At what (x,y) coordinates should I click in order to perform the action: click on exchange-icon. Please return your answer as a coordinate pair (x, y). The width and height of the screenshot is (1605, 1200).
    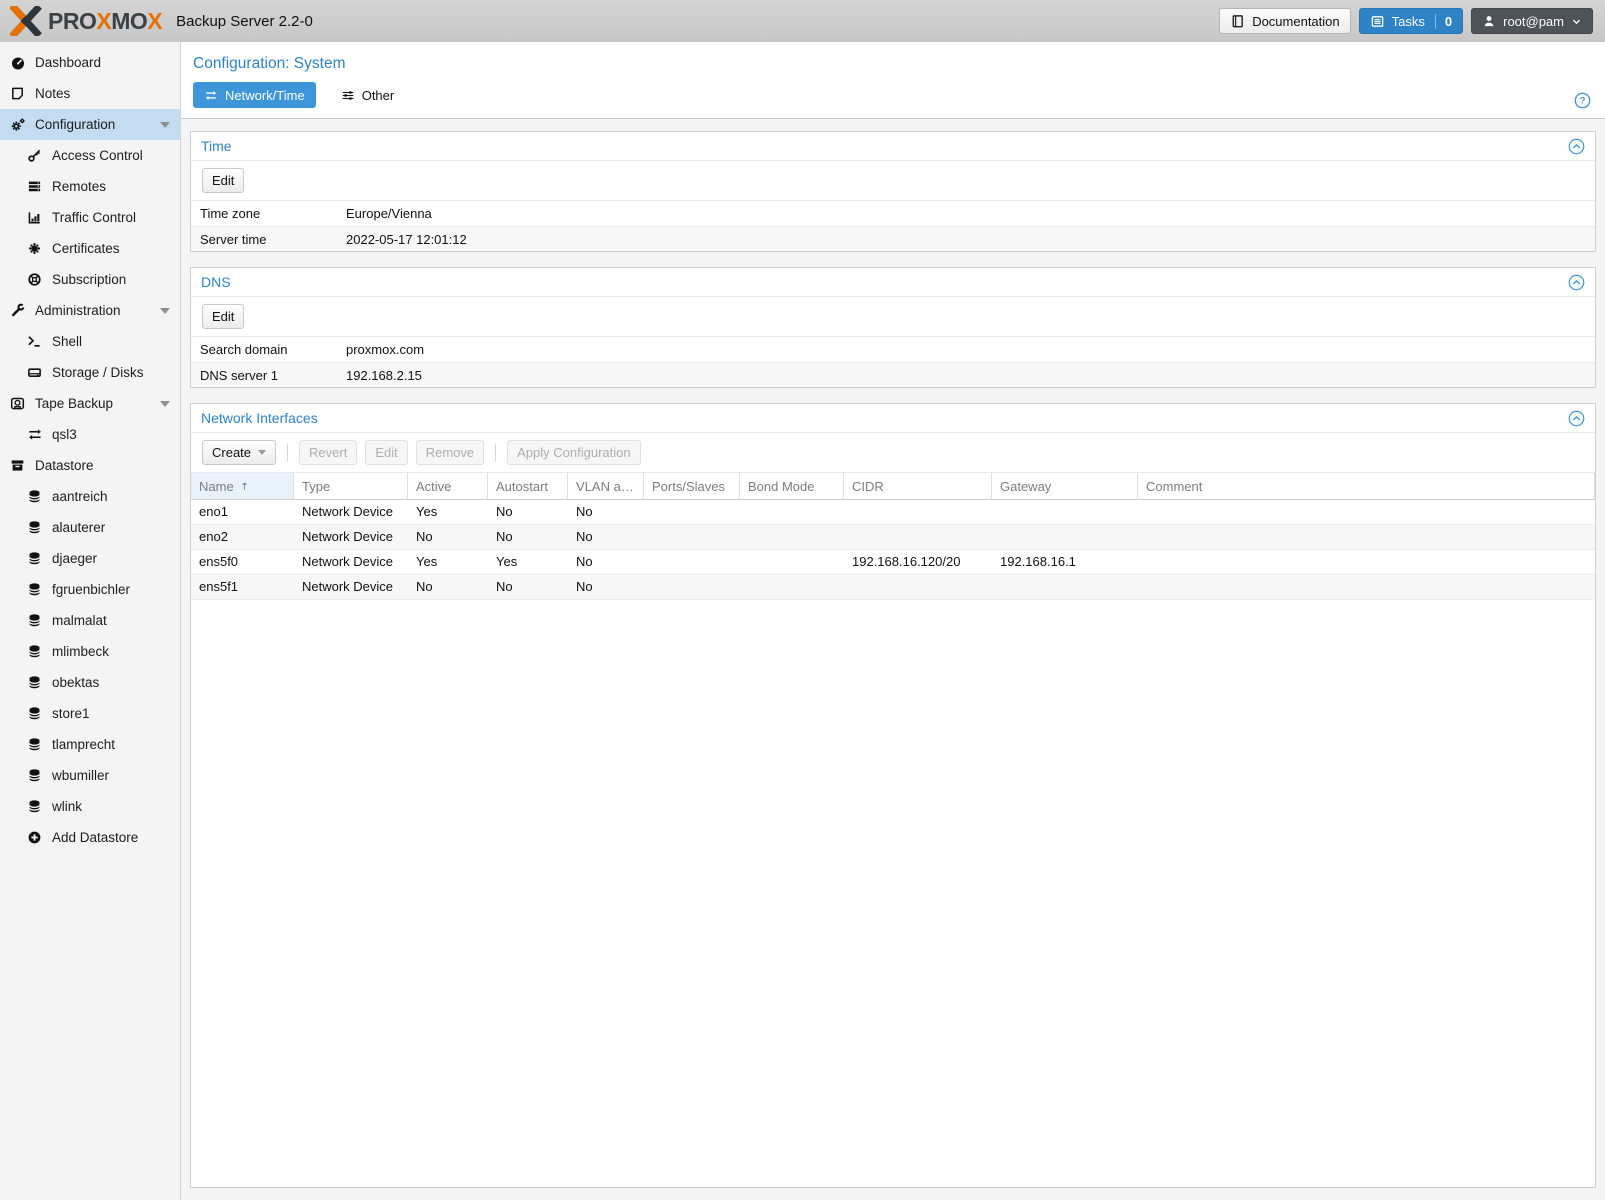
    Looking at the image, I should click on (211, 95).